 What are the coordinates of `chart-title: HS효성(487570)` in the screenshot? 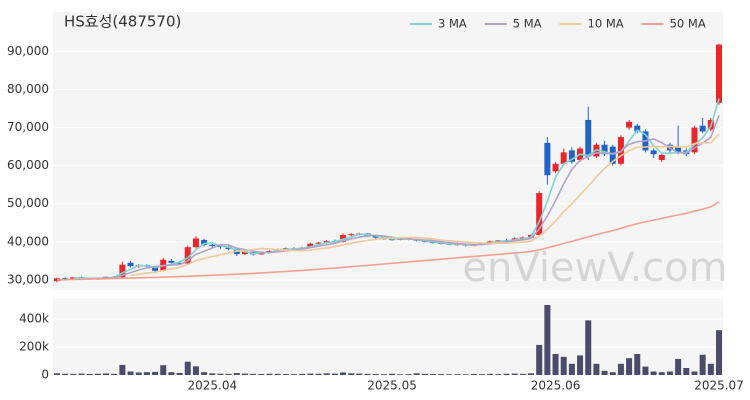 It's located at (122, 22).